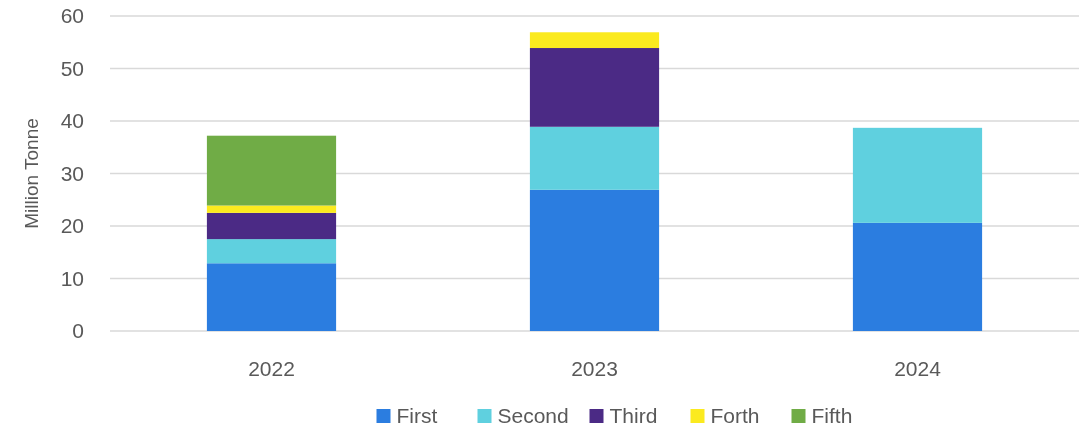 This screenshot has height=439, width=1089. I want to click on legend-label: Second, so click(533, 415).